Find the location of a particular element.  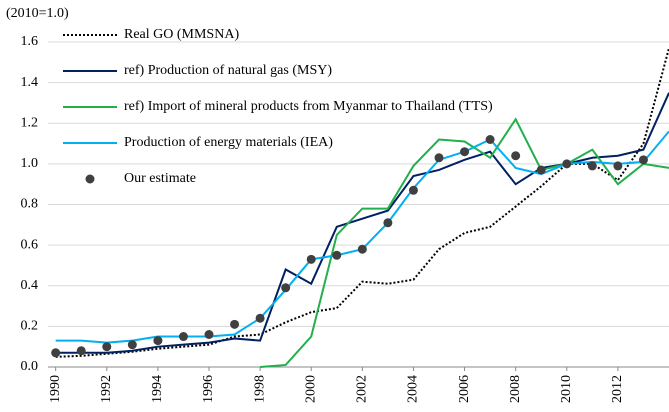

legend-label: ref) Production of natural gas (MSY) is located at coordinates (228, 70).